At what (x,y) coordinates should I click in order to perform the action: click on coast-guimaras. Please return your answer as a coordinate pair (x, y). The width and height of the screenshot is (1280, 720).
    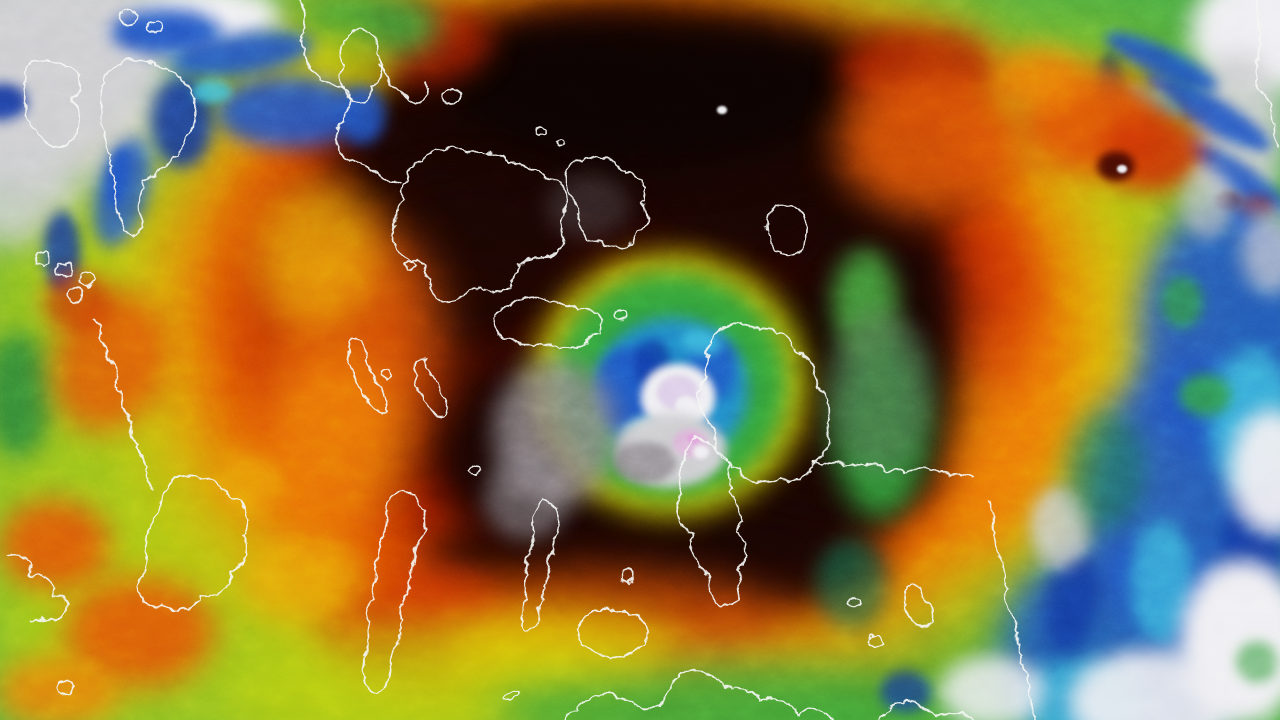
    Looking at the image, I should click on (36, 586).